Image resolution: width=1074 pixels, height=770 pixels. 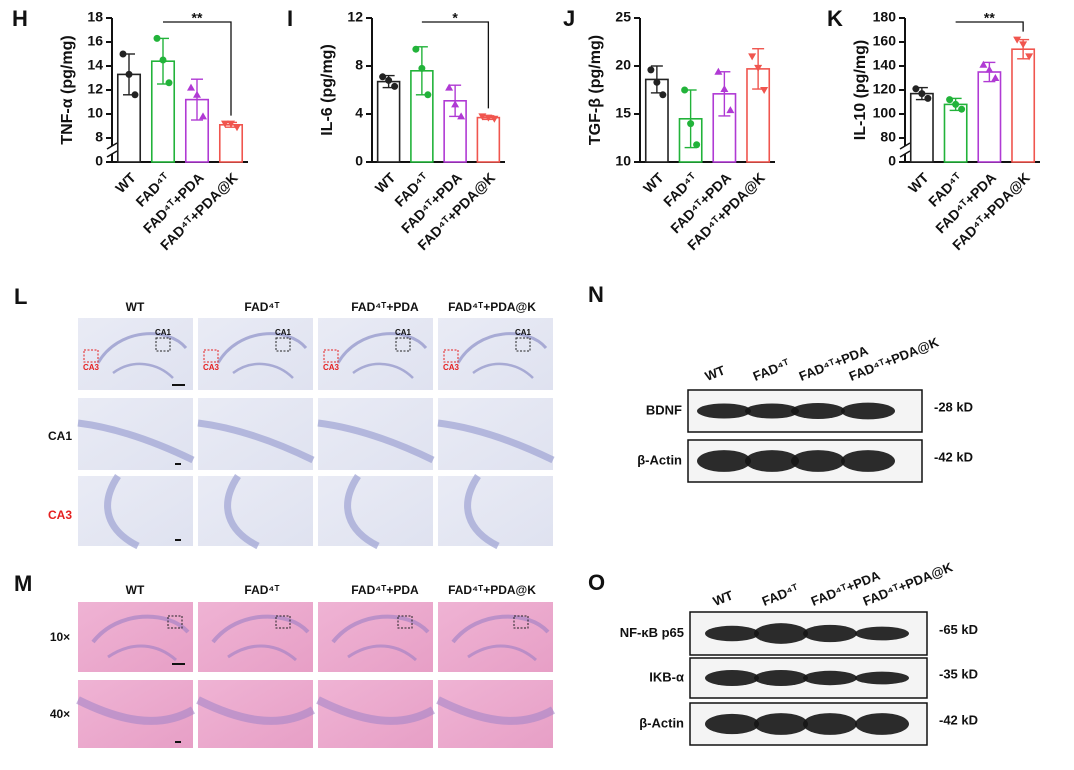 I want to click on significance-label: *, so click(x=455, y=18).